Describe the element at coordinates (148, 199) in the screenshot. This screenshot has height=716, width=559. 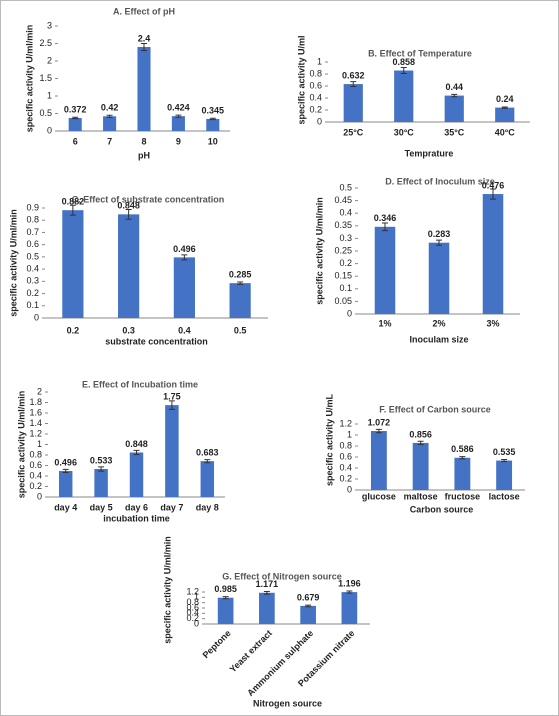
I see `chart-title: C. Effect of substrate concentration` at that location.